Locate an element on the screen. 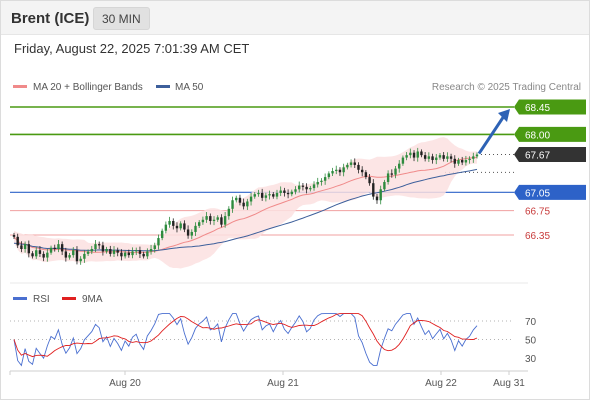 This screenshot has width=590, height=400. timeframe-button: 30 MIN is located at coordinates (121, 18).